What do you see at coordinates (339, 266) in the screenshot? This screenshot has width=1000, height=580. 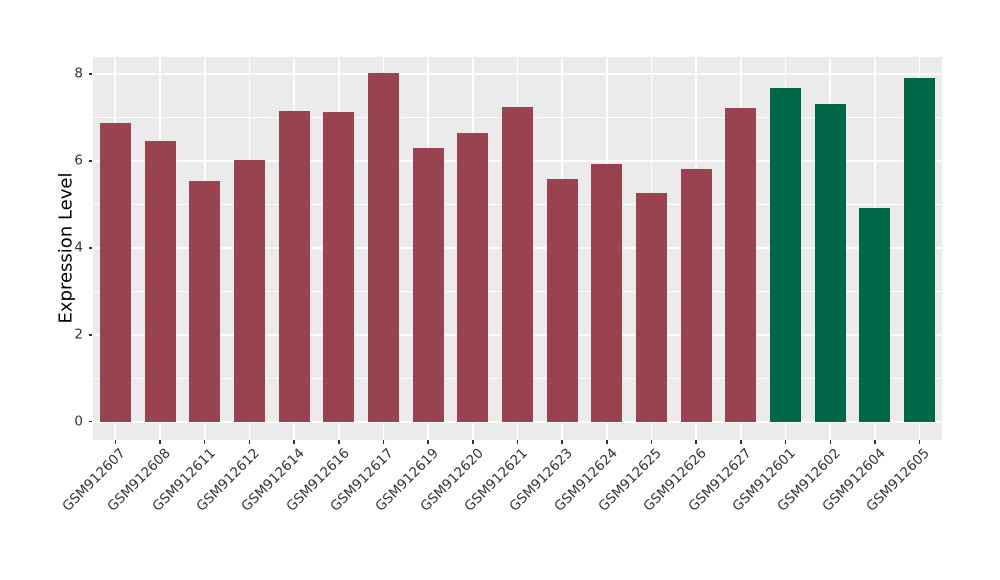 I see `bar-GSM912616` at bounding box center [339, 266].